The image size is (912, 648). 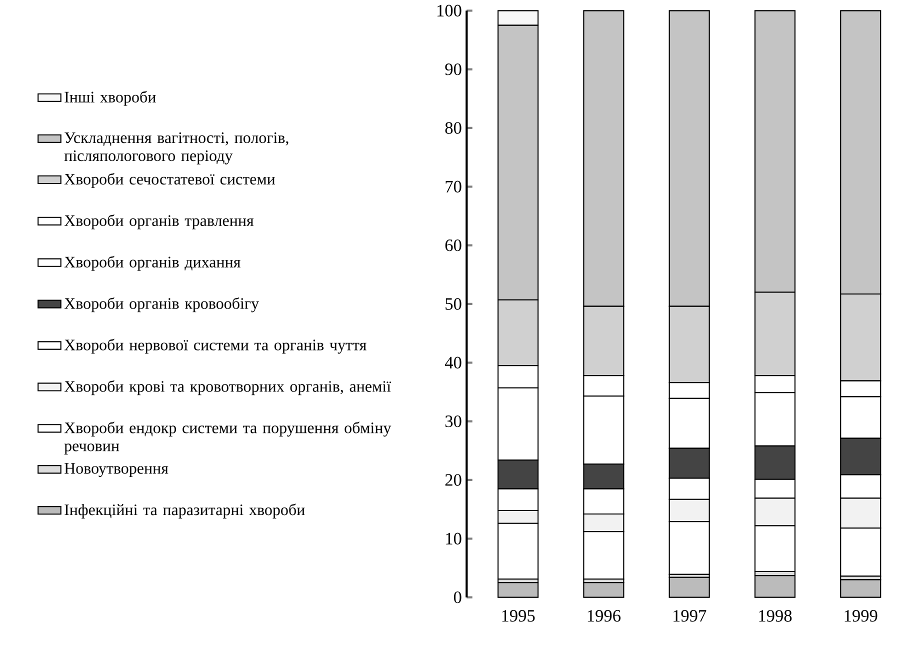 I want to click on x-tick-label: 1995, so click(x=518, y=616).